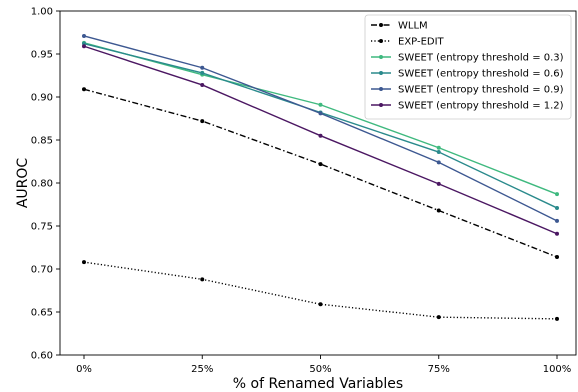  I want to click on y-tick-label: 0.70, so click(42, 270).